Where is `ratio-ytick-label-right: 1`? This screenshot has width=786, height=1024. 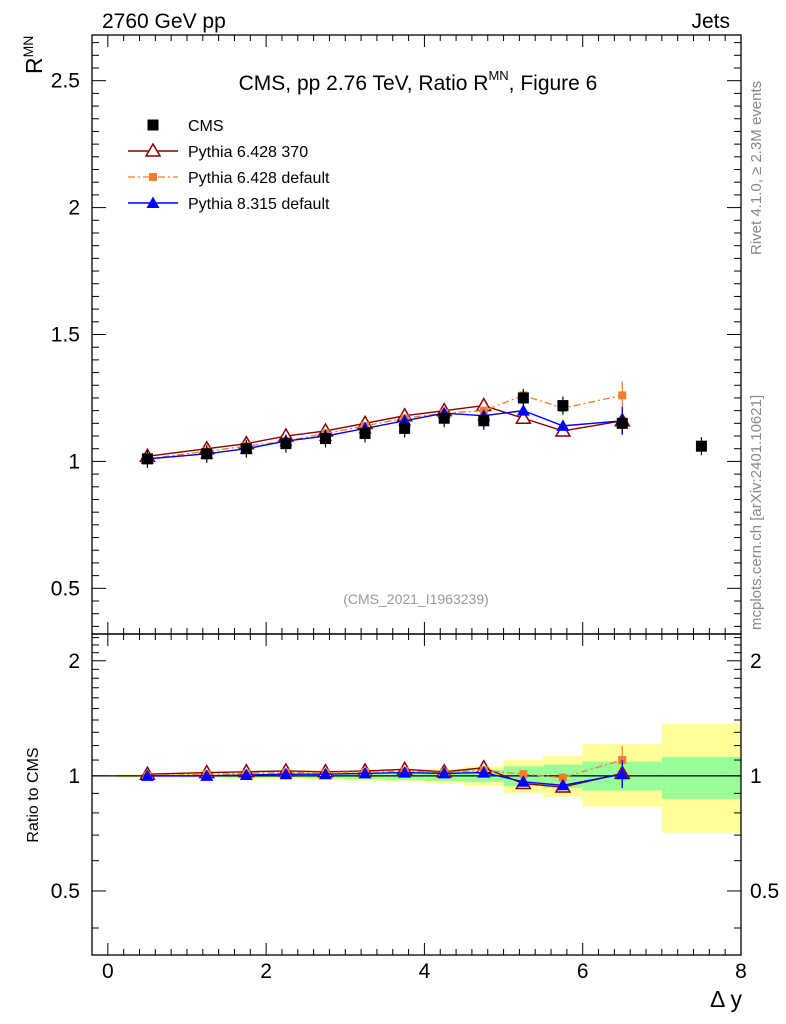
ratio-ytick-label-right: 1 is located at coordinates (756, 776).